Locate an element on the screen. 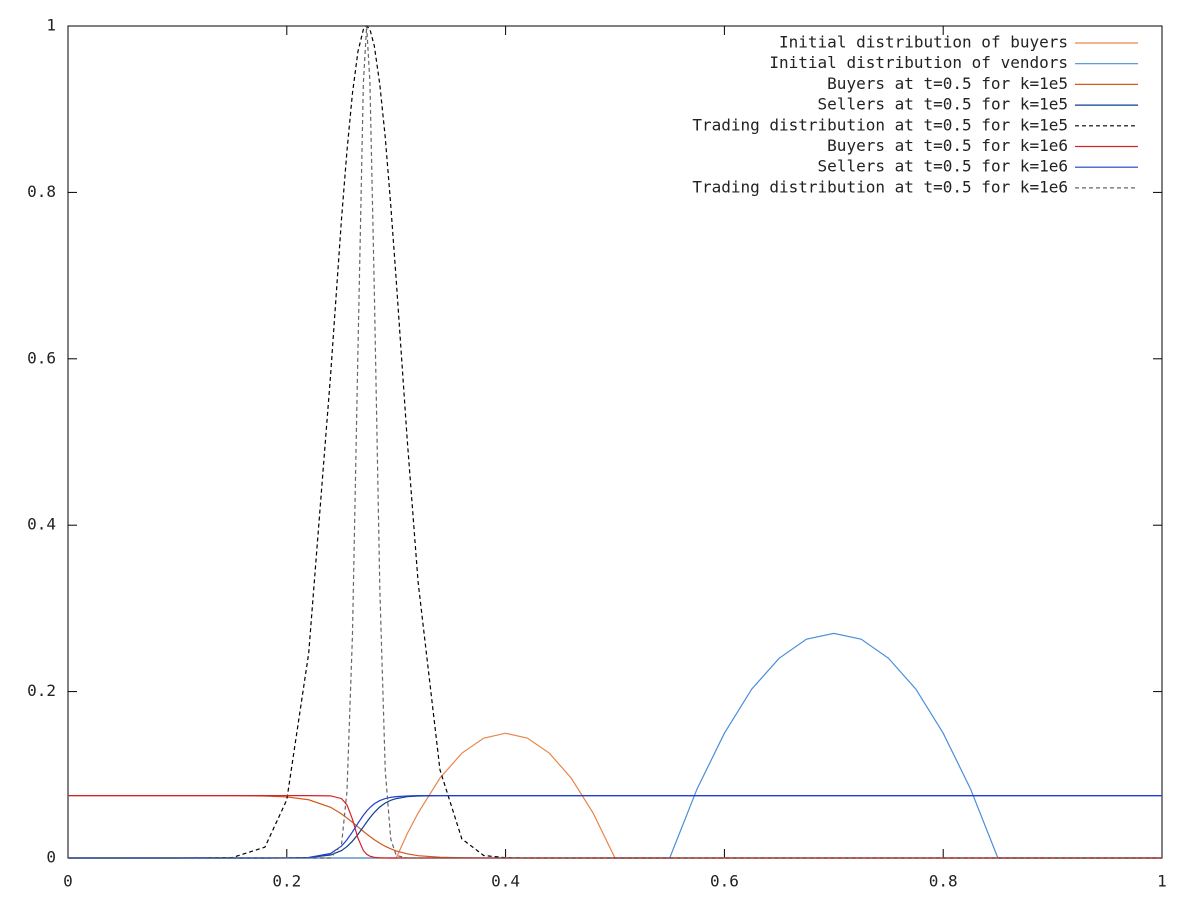  legend-label: Sellers at t=0.5 for k=1e5 is located at coordinates (943, 104).